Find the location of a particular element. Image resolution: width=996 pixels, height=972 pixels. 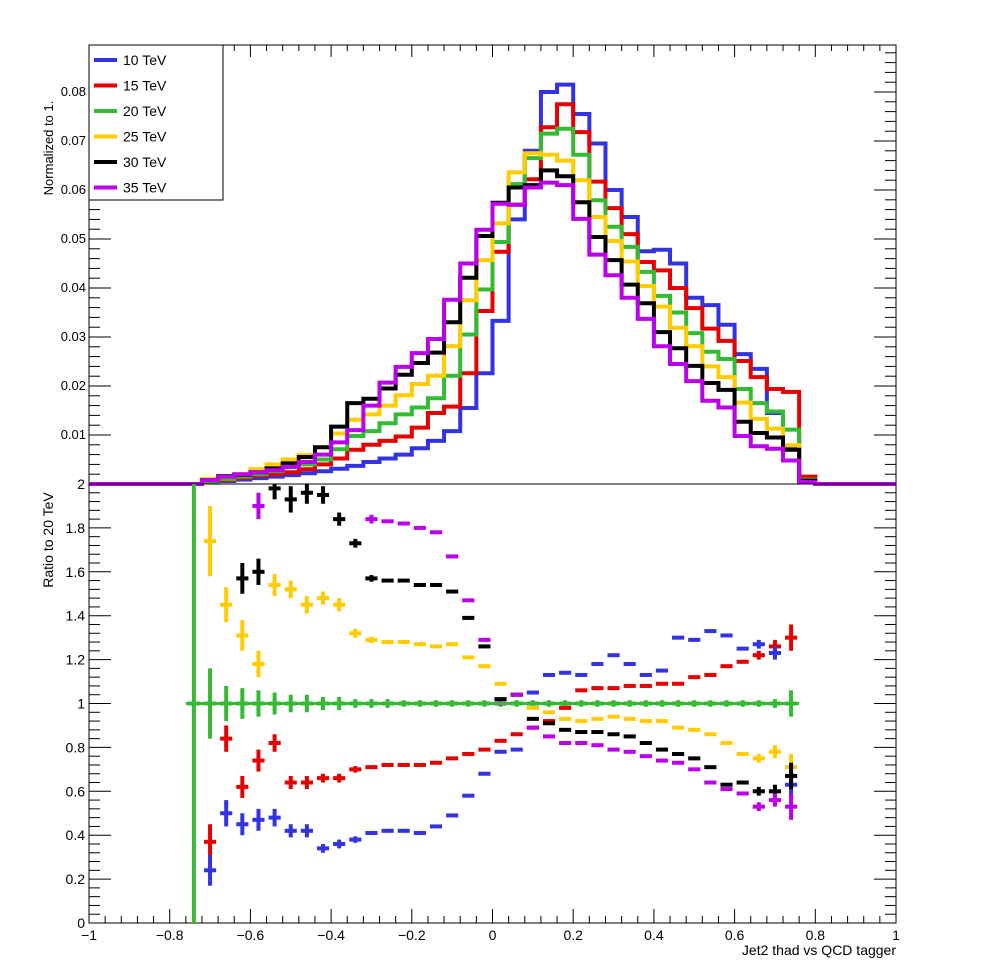

legend-label: 35 TeV is located at coordinates (145, 188).